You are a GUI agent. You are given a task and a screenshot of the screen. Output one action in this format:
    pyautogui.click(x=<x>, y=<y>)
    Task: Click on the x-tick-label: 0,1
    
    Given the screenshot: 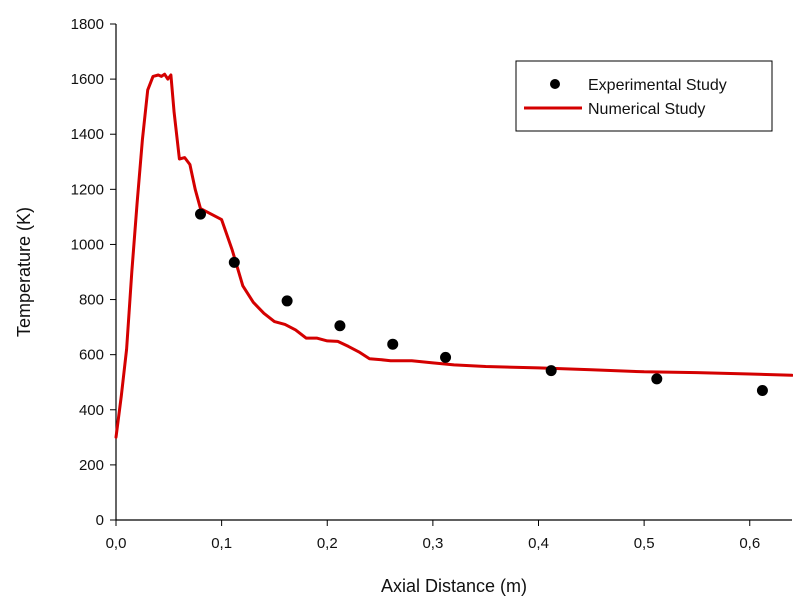 What is the action you would take?
    pyautogui.click(x=221, y=543)
    